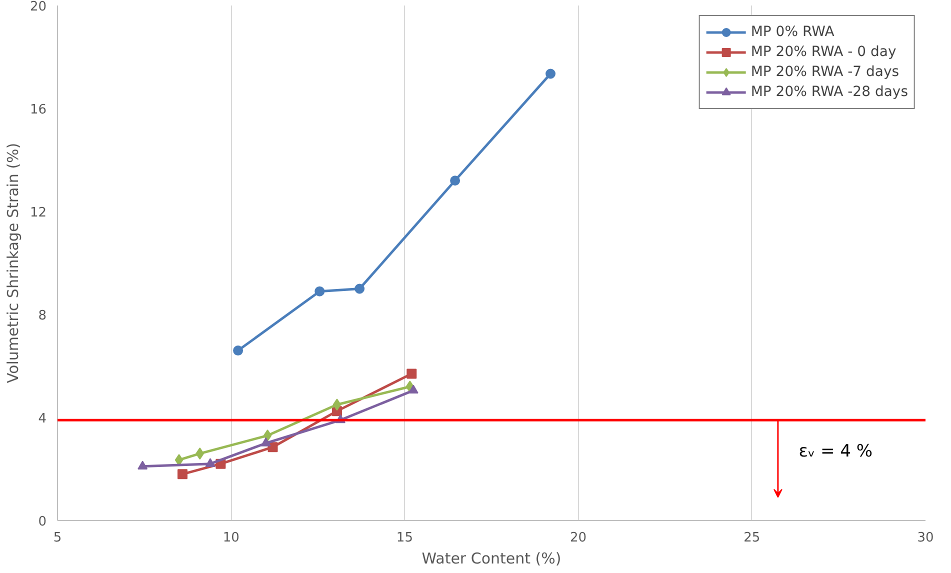 This screenshot has height=573, width=951. I want to click on x-tick-label: 5, so click(57, 538).